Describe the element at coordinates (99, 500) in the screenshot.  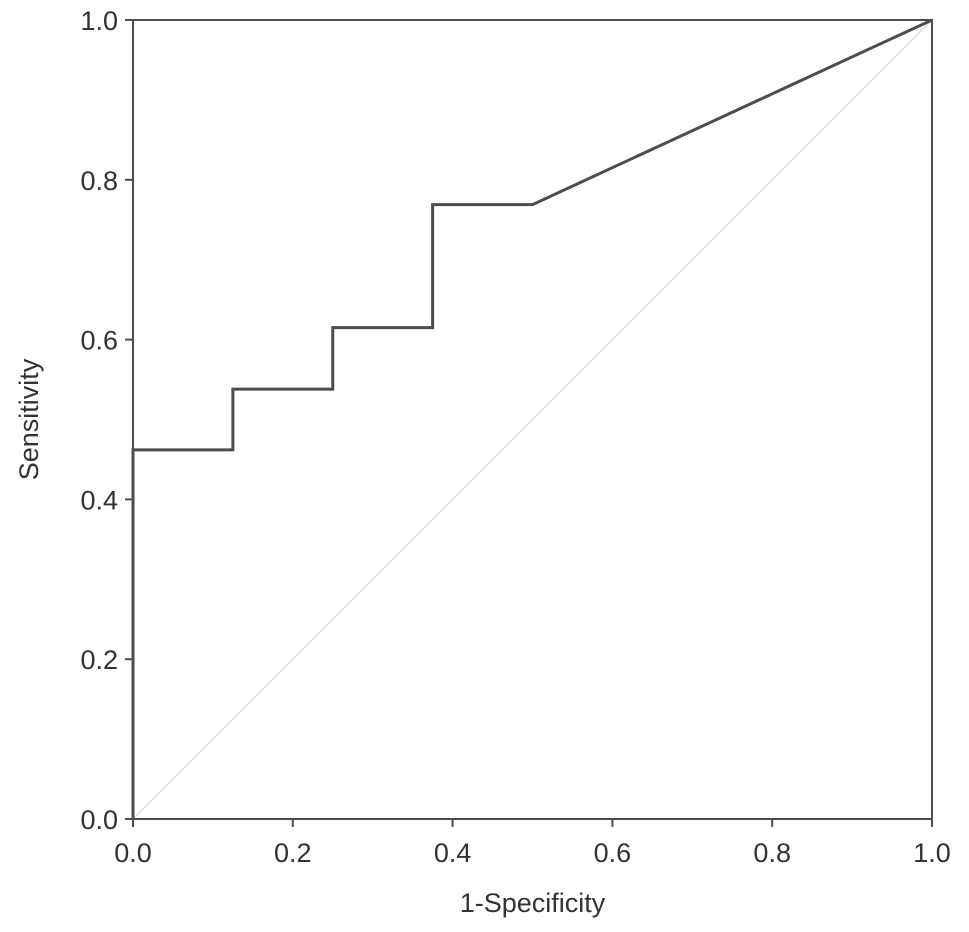
I see `y-tick-label: 0.4` at that location.